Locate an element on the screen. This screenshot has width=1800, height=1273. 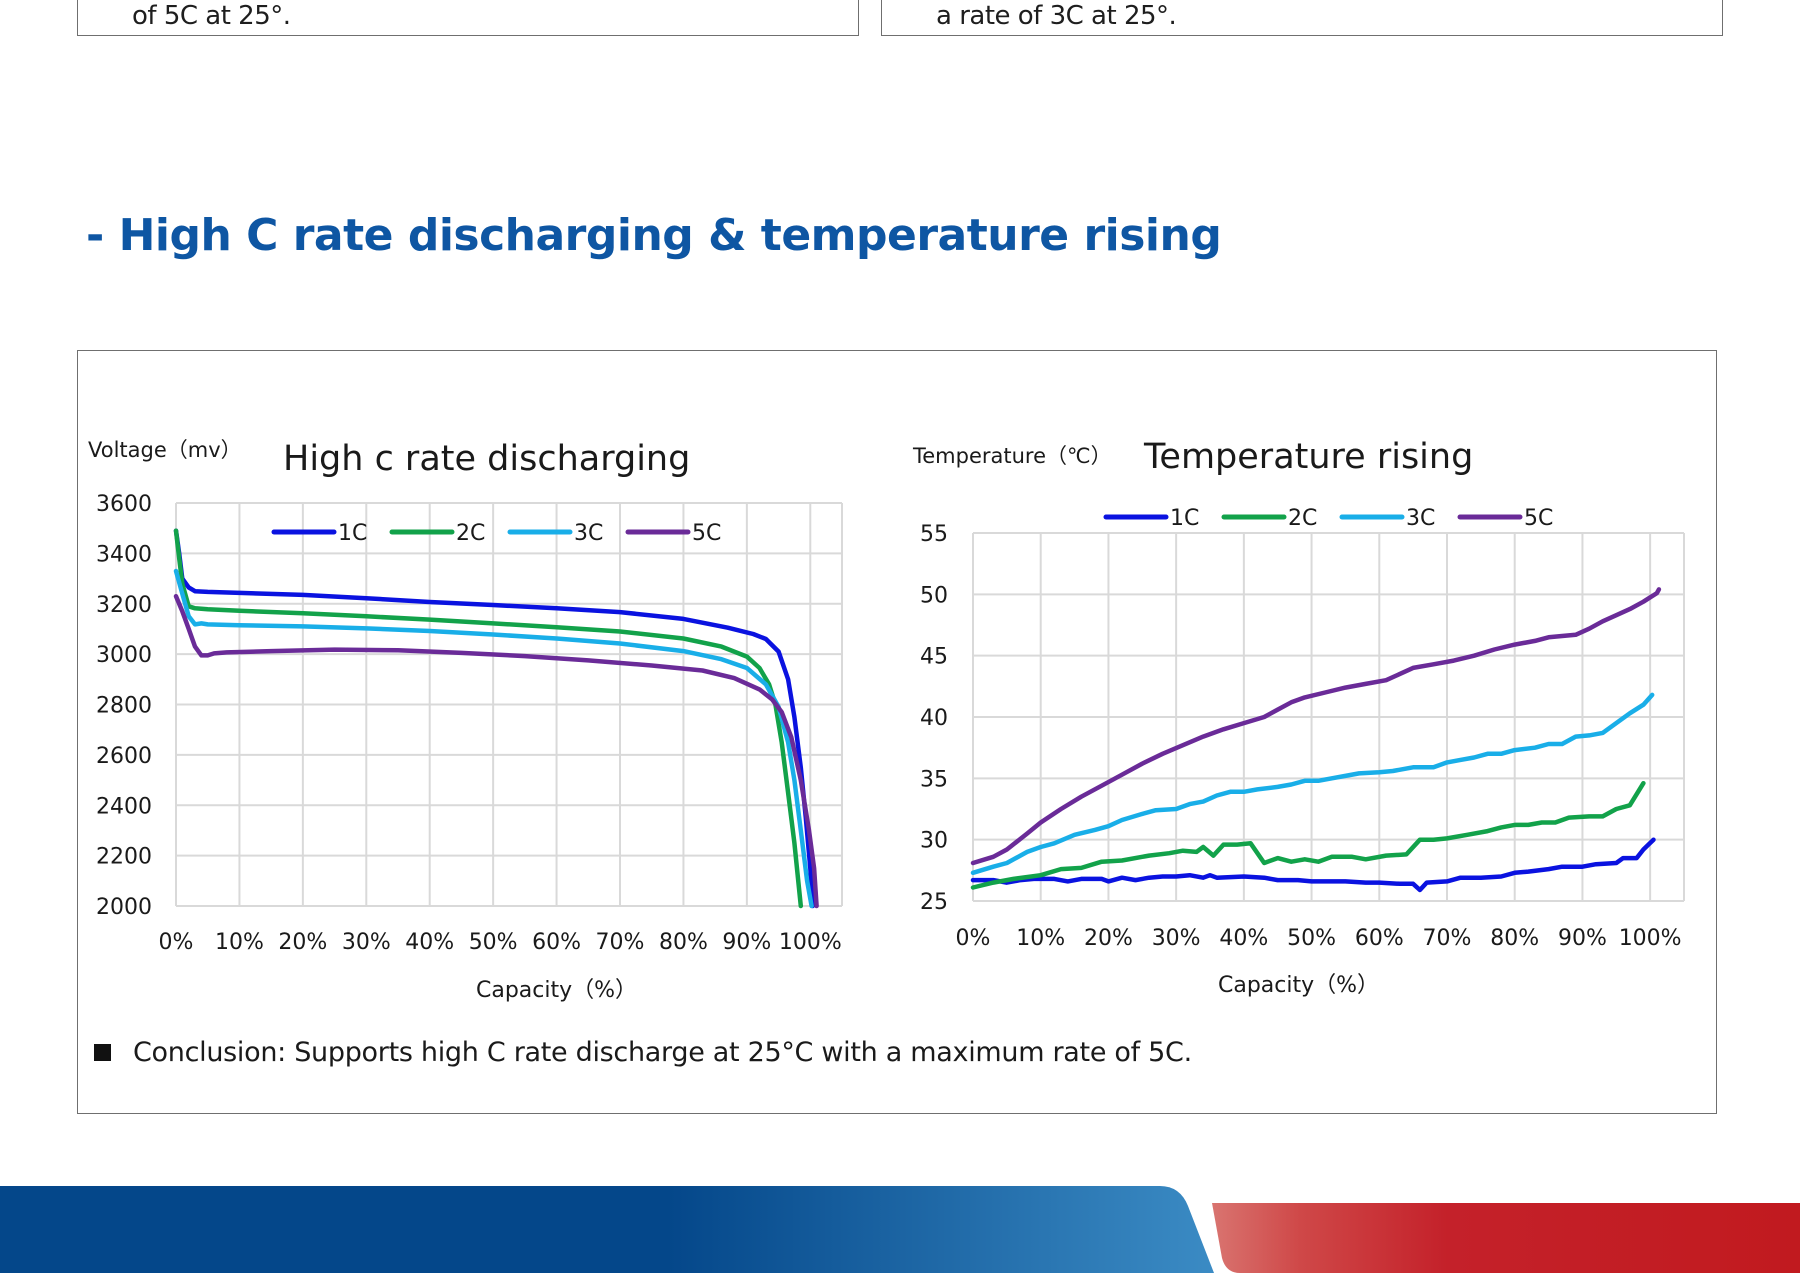
temperature-series-lines is located at coordinates (1316, 740).